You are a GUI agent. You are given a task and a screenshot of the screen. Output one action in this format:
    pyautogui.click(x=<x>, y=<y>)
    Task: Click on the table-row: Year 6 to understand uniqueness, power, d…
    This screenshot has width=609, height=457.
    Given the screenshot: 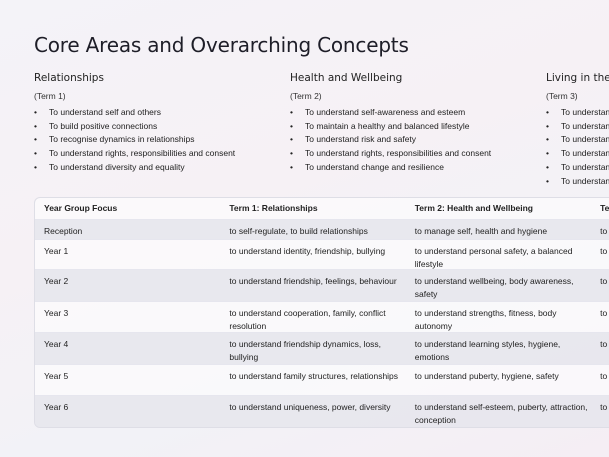 What is the action you would take?
    pyautogui.click(x=322, y=411)
    